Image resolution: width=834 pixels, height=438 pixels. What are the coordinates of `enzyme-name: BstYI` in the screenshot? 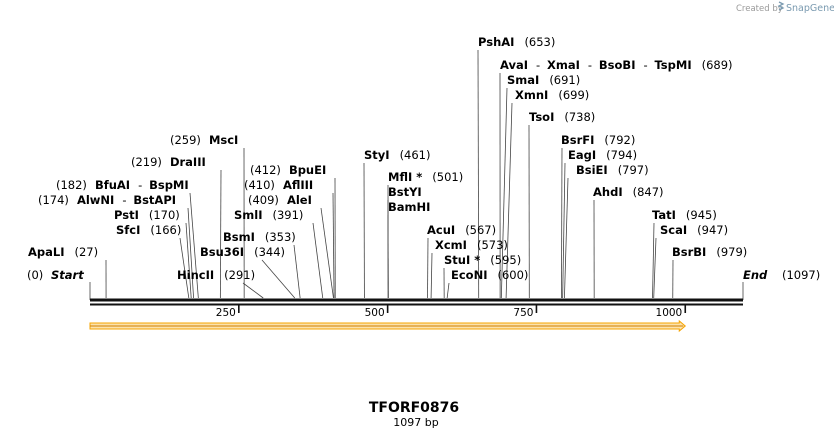 It's located at (405, 192).